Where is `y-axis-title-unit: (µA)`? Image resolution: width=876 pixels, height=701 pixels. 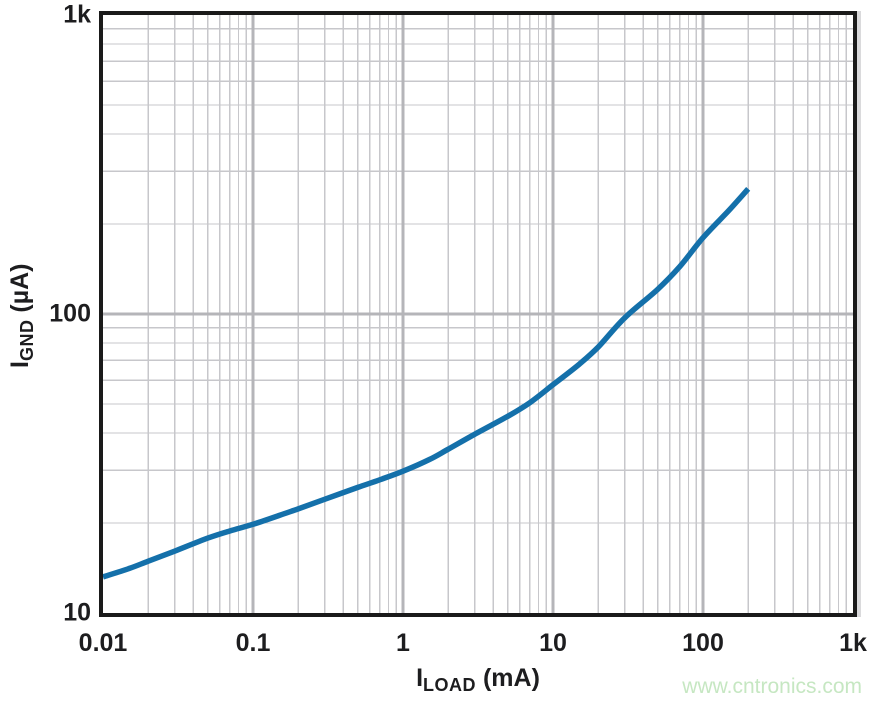 y-axis-title-unit: (µA) is located at coordinates (20, 291).